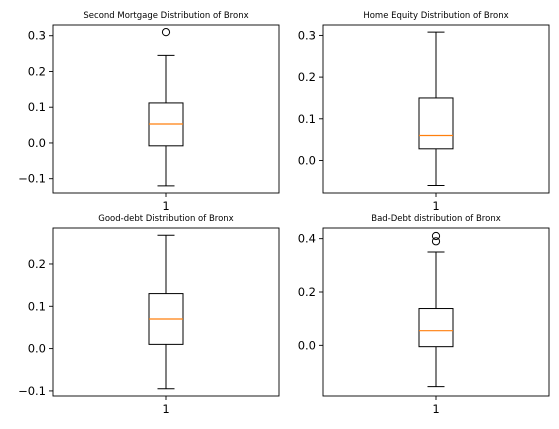 The width and height of the screenshot is (559, 429). Describe the element at coordinates (435, 16) in the screenshot. I see `chart-title: Home Equity Distribution of Bronx` at that location.